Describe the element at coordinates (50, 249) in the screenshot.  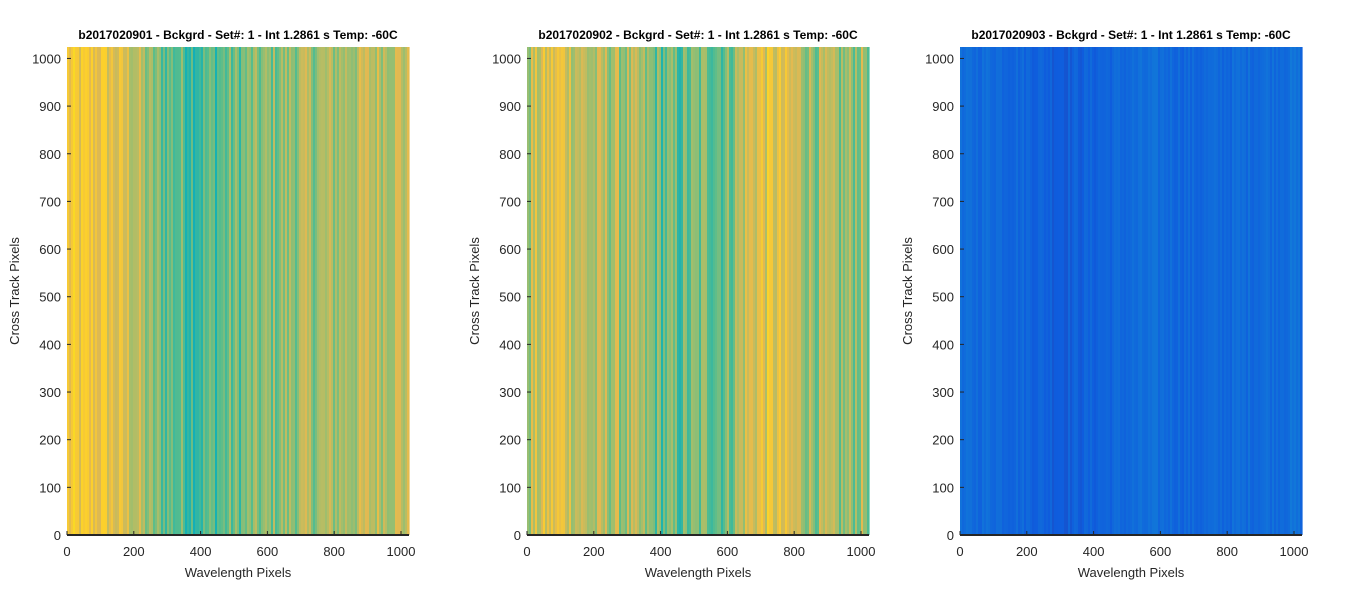
I see `y-tick-label: 600` at that location.